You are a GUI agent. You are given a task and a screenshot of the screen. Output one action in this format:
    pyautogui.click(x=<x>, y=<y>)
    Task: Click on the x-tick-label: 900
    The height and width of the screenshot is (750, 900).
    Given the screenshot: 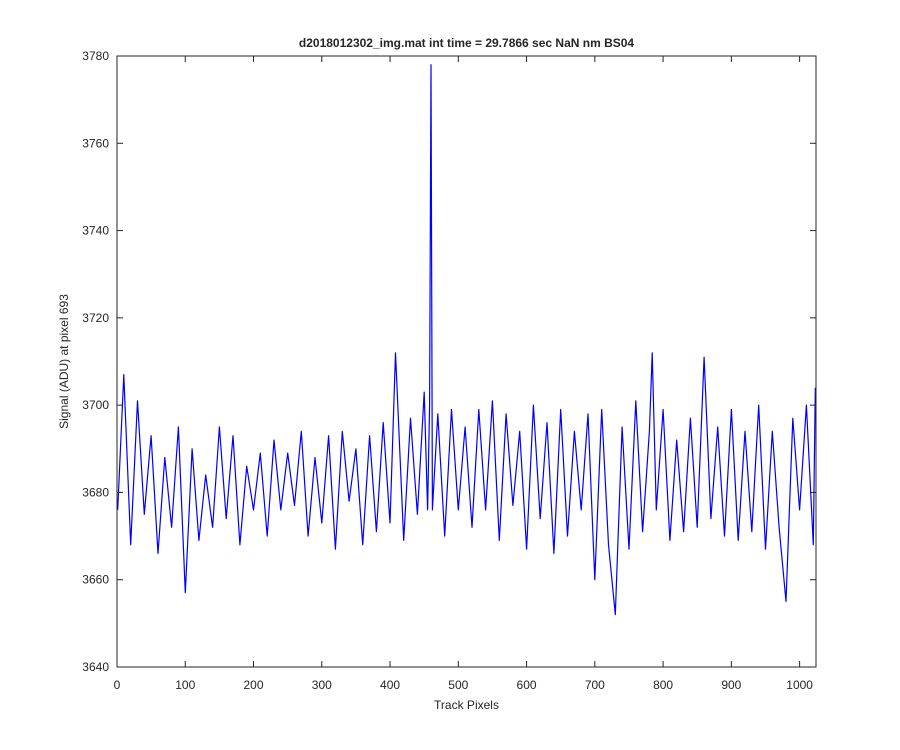 What is the action you would take?
    pyautogui.click(x=731, y=685)
    